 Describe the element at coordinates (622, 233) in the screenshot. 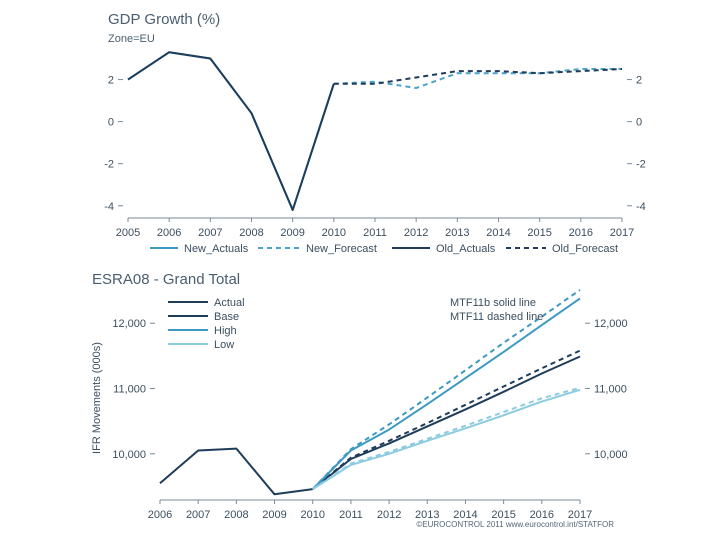

I see `gdp-x-tick-label: 2017` at that location.